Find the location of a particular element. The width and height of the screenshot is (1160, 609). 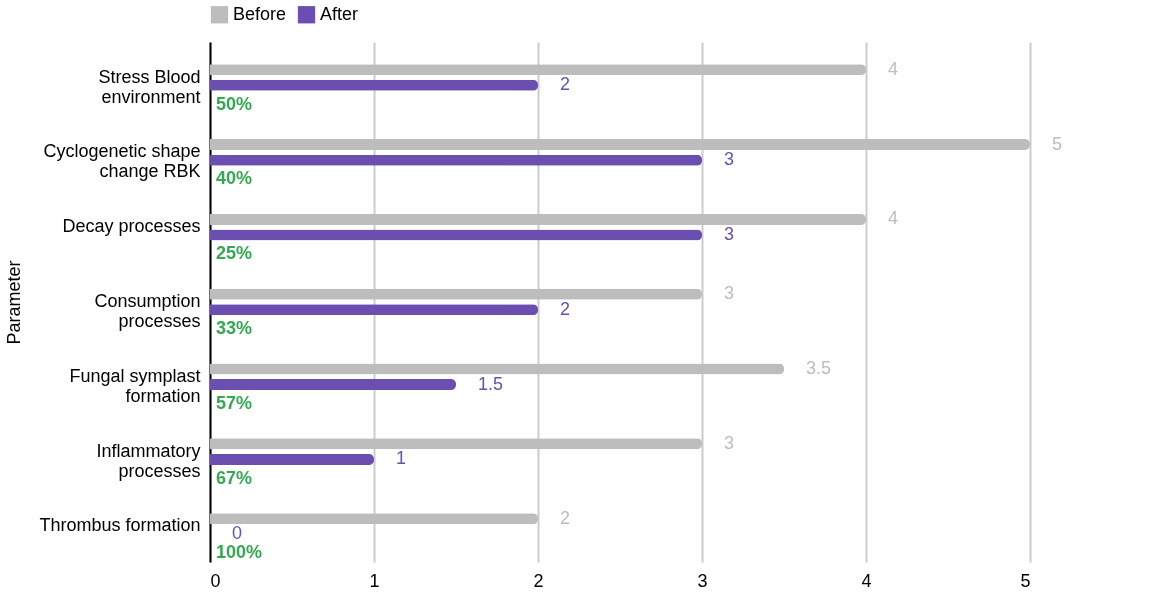

y-tick-label: Decay processes is located at coordinates (131, 226).